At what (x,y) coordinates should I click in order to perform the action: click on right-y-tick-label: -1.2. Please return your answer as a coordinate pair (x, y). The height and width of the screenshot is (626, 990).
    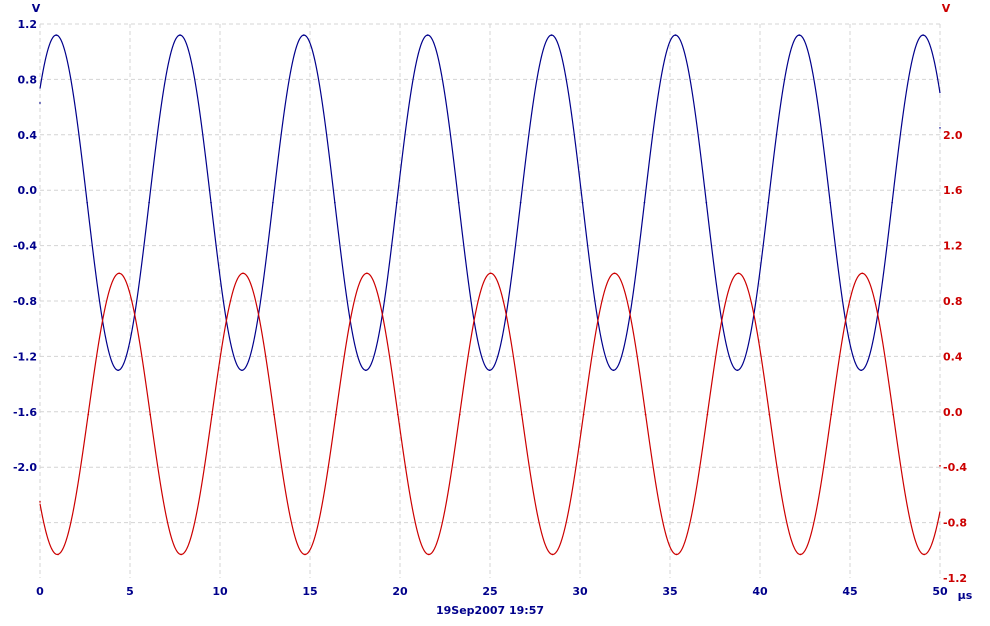
    Looking at the image, I should click on (955, 578).